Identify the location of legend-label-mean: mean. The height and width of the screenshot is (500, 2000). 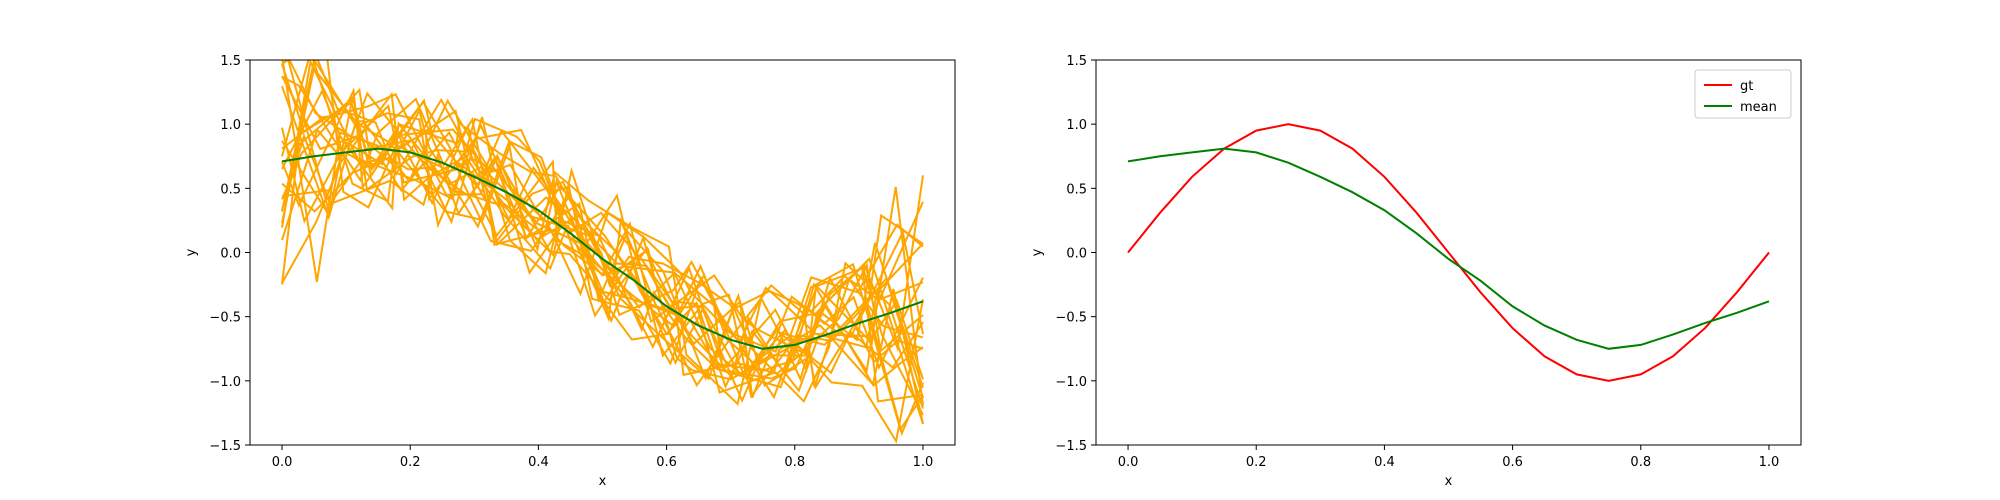
(1758, 107).